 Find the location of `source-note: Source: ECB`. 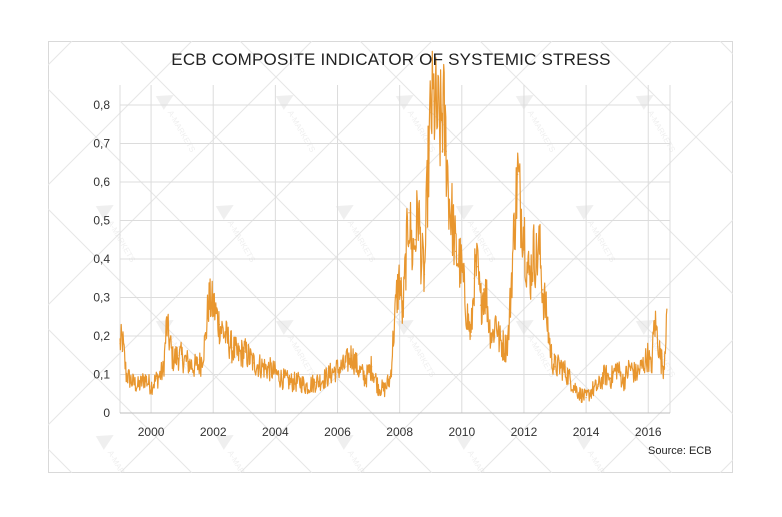

source-note: Source: ECB is located at coordinates (680, 451).